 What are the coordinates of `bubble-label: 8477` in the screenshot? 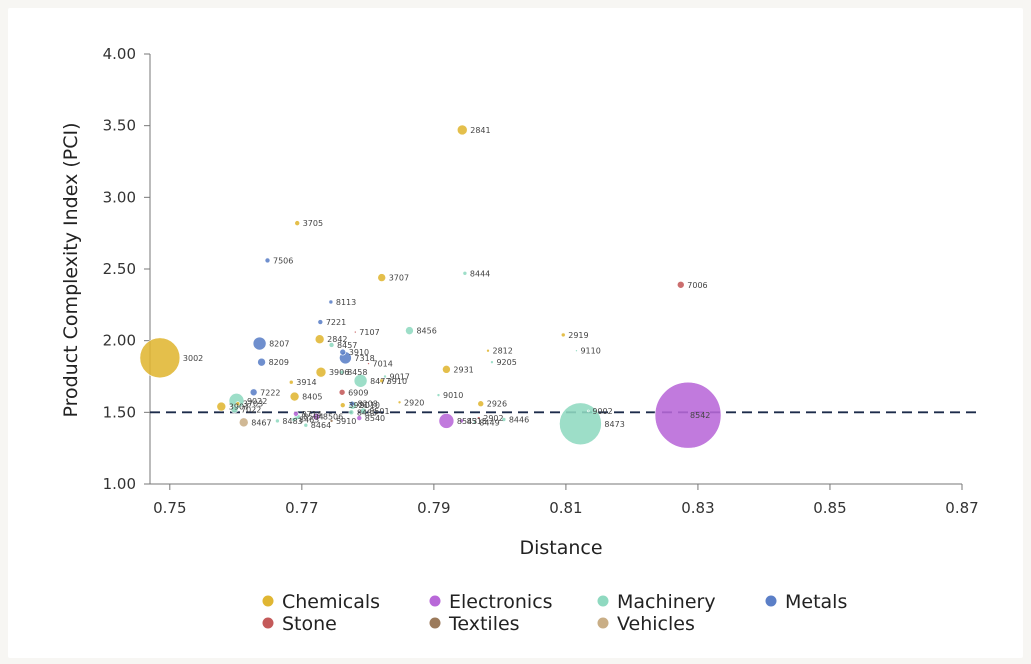 It's located at (380, 381).